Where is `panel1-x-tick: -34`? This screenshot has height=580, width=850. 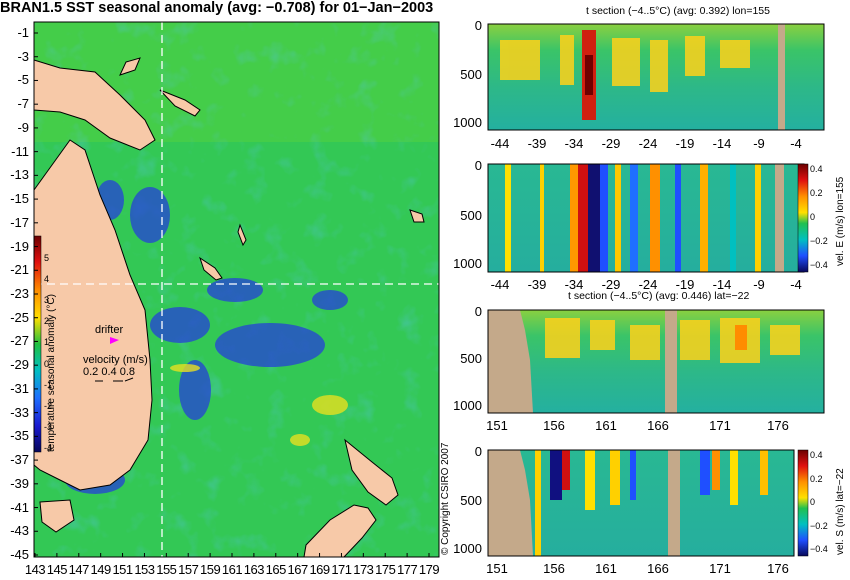
panel1-x-tick: -34 is located at coordinates (574, 143).